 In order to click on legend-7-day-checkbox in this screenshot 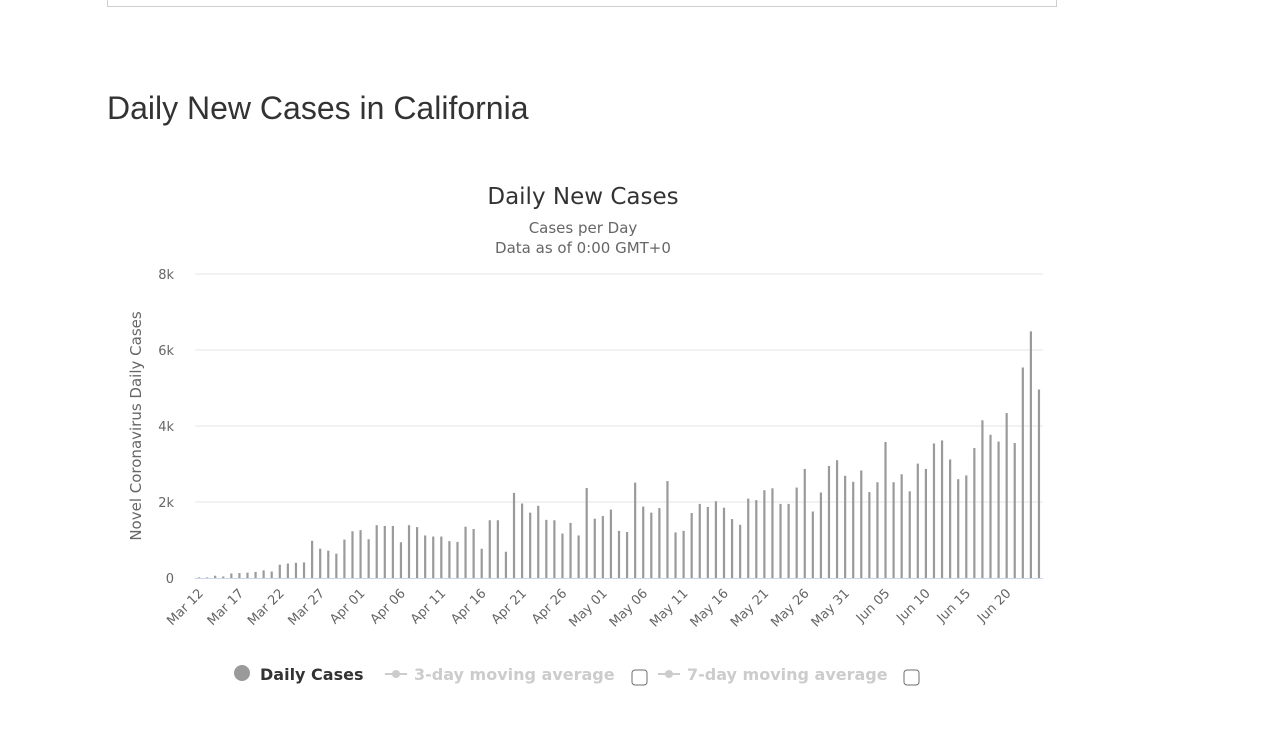, I will do `click(911, 677)`.